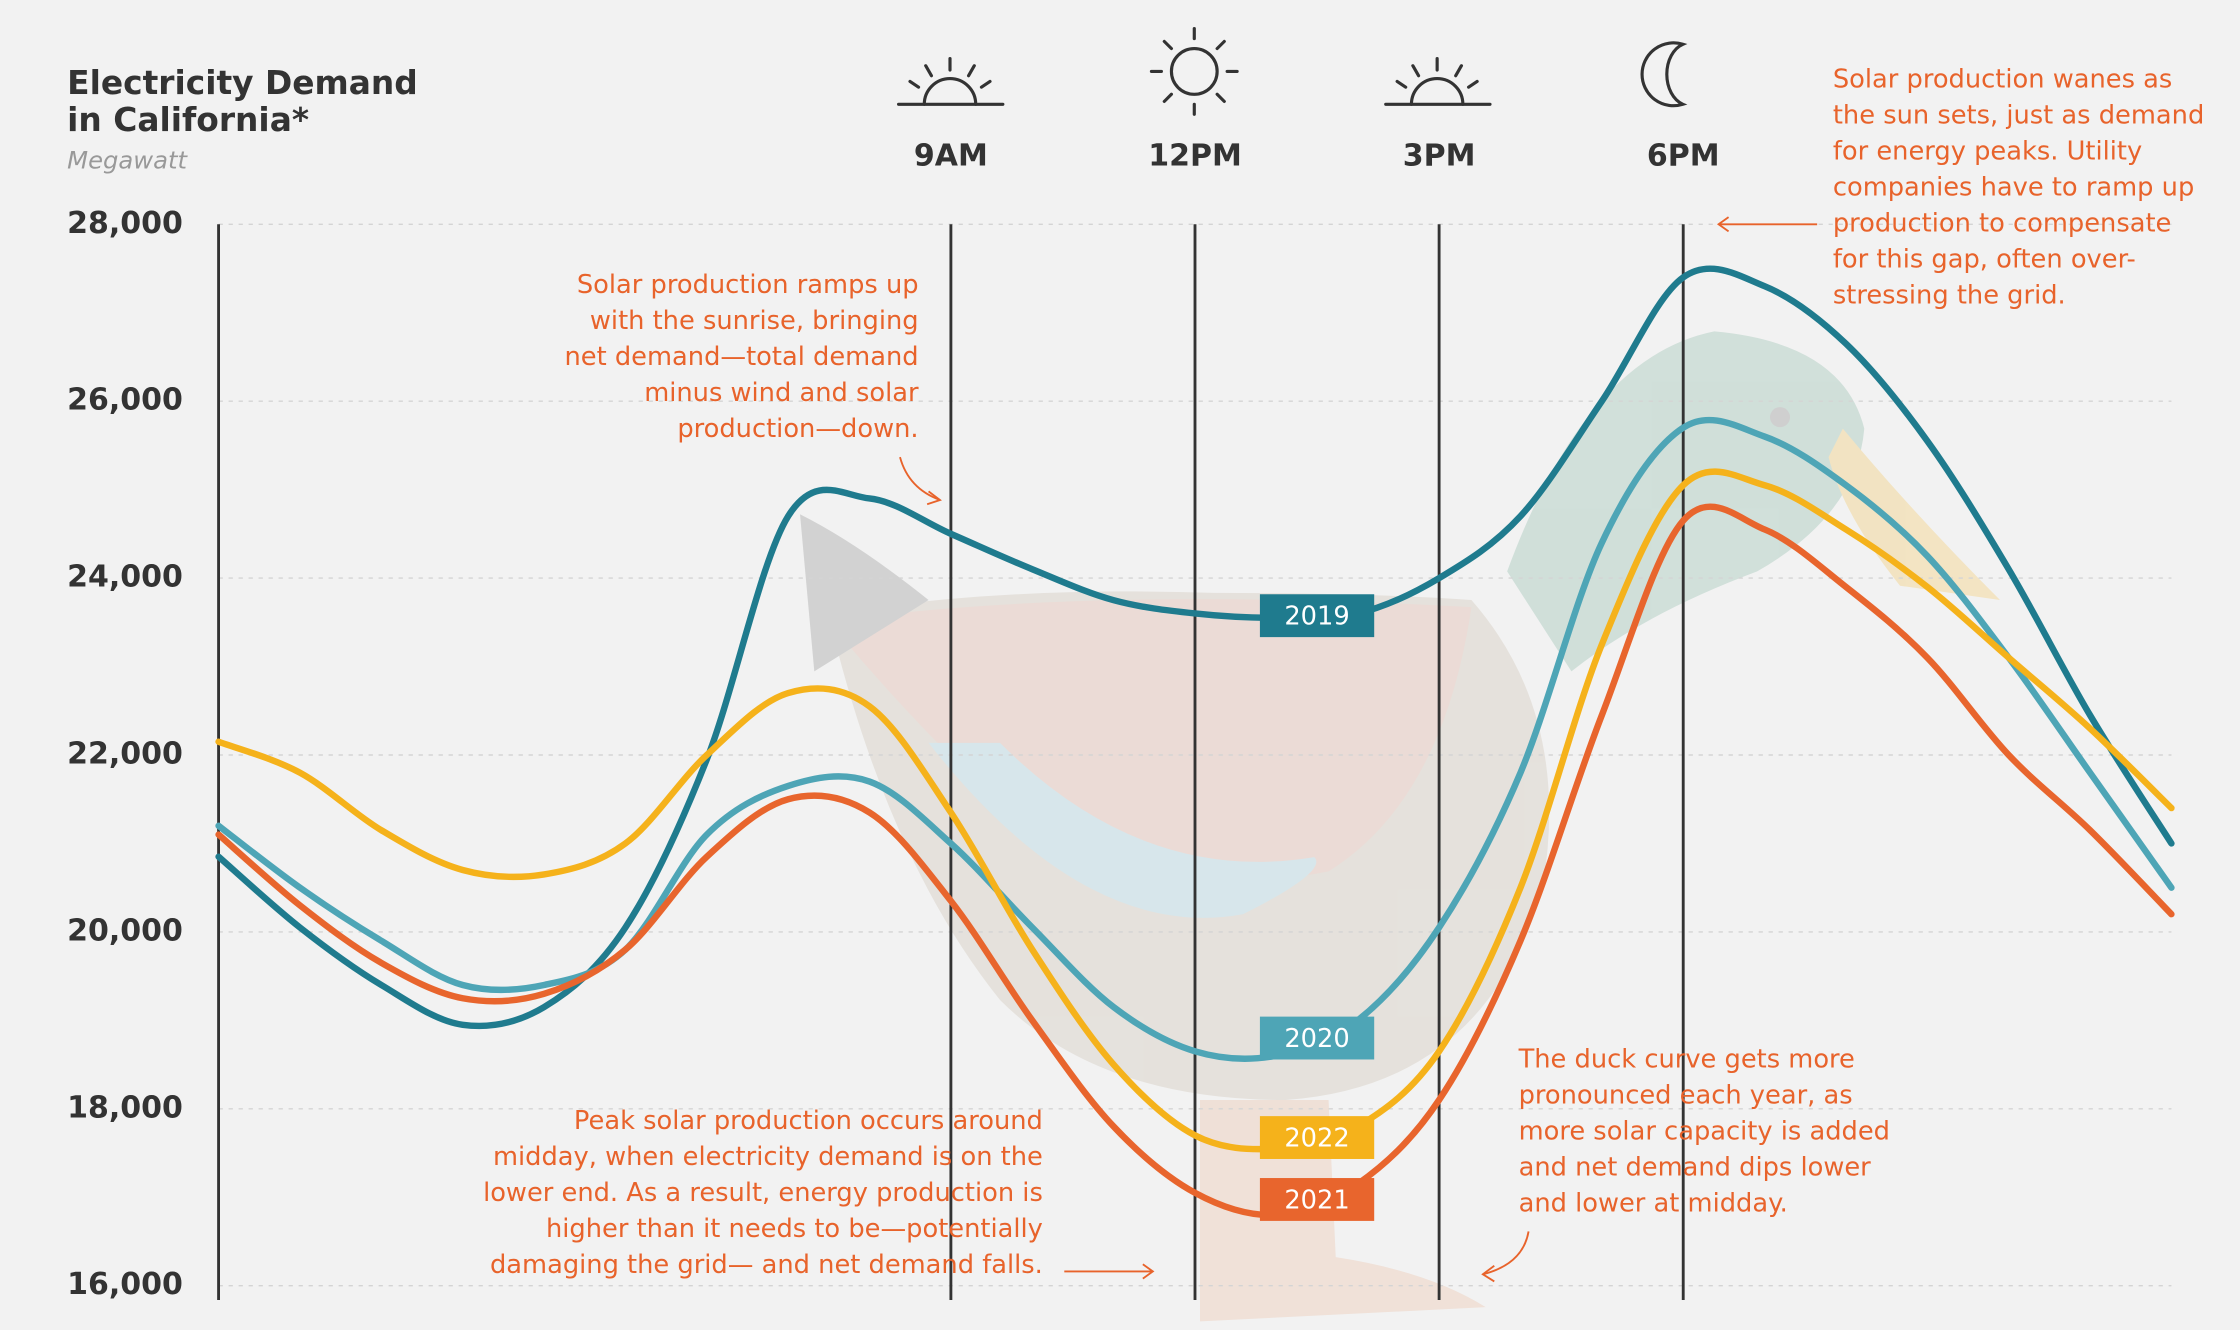 This screenshot has height=1330, width=2240. I want to click on annotation: for energy peaks. Utility, so click(1987, 152).